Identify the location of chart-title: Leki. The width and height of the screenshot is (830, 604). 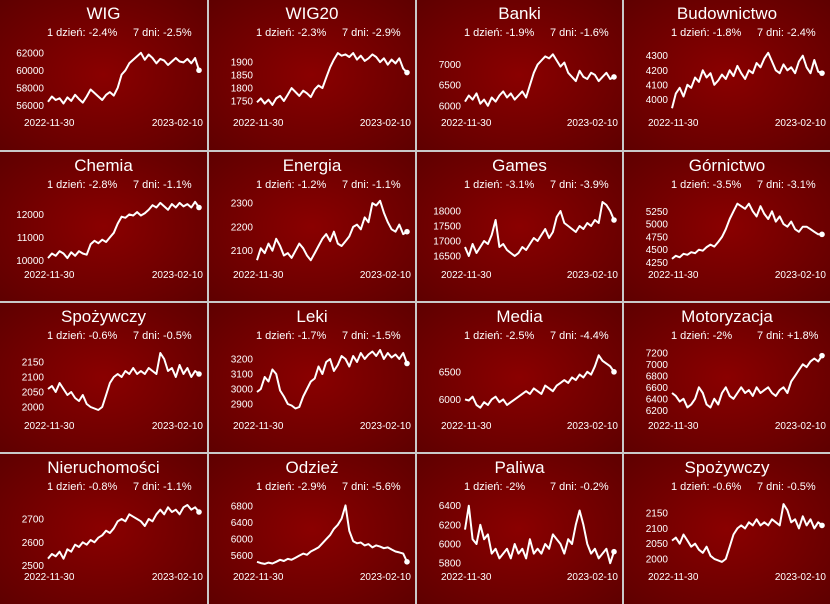
(312, 316).